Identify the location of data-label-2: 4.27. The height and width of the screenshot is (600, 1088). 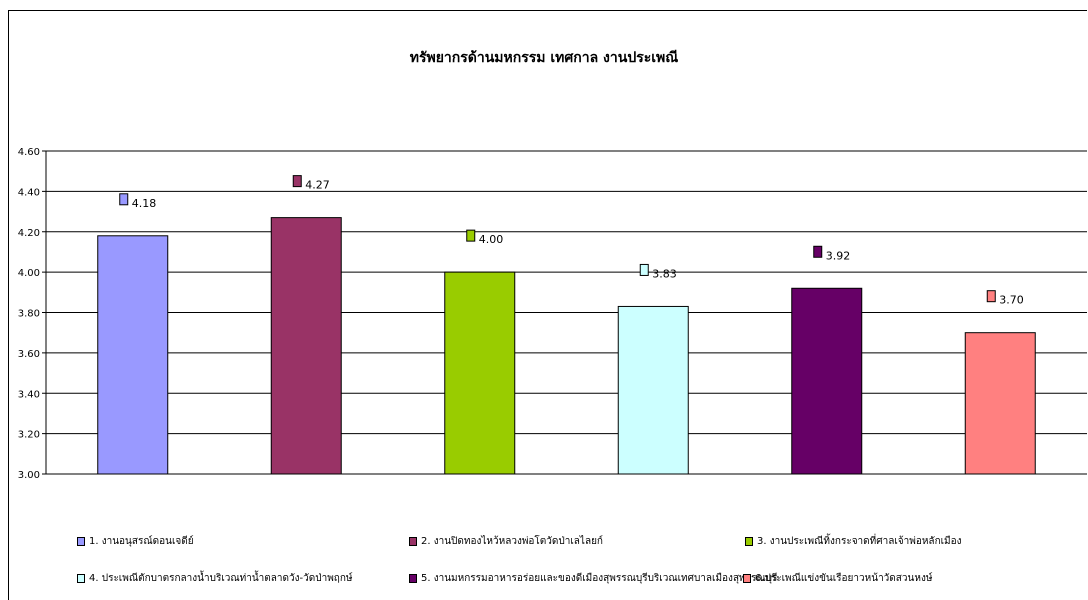
(317, 185).